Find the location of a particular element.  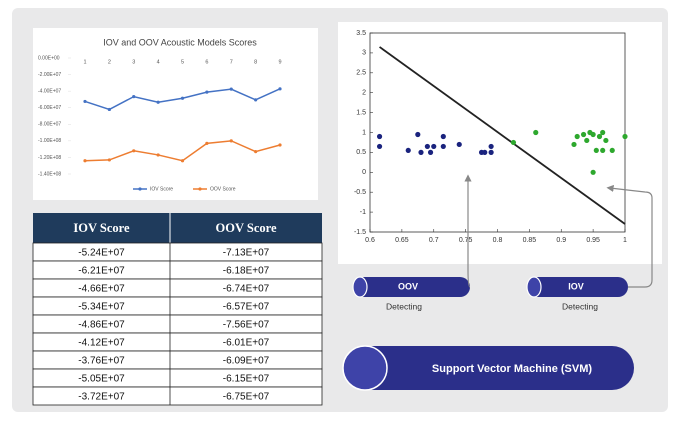

x-tick-label: 6 is located at coordinates (206, 62).